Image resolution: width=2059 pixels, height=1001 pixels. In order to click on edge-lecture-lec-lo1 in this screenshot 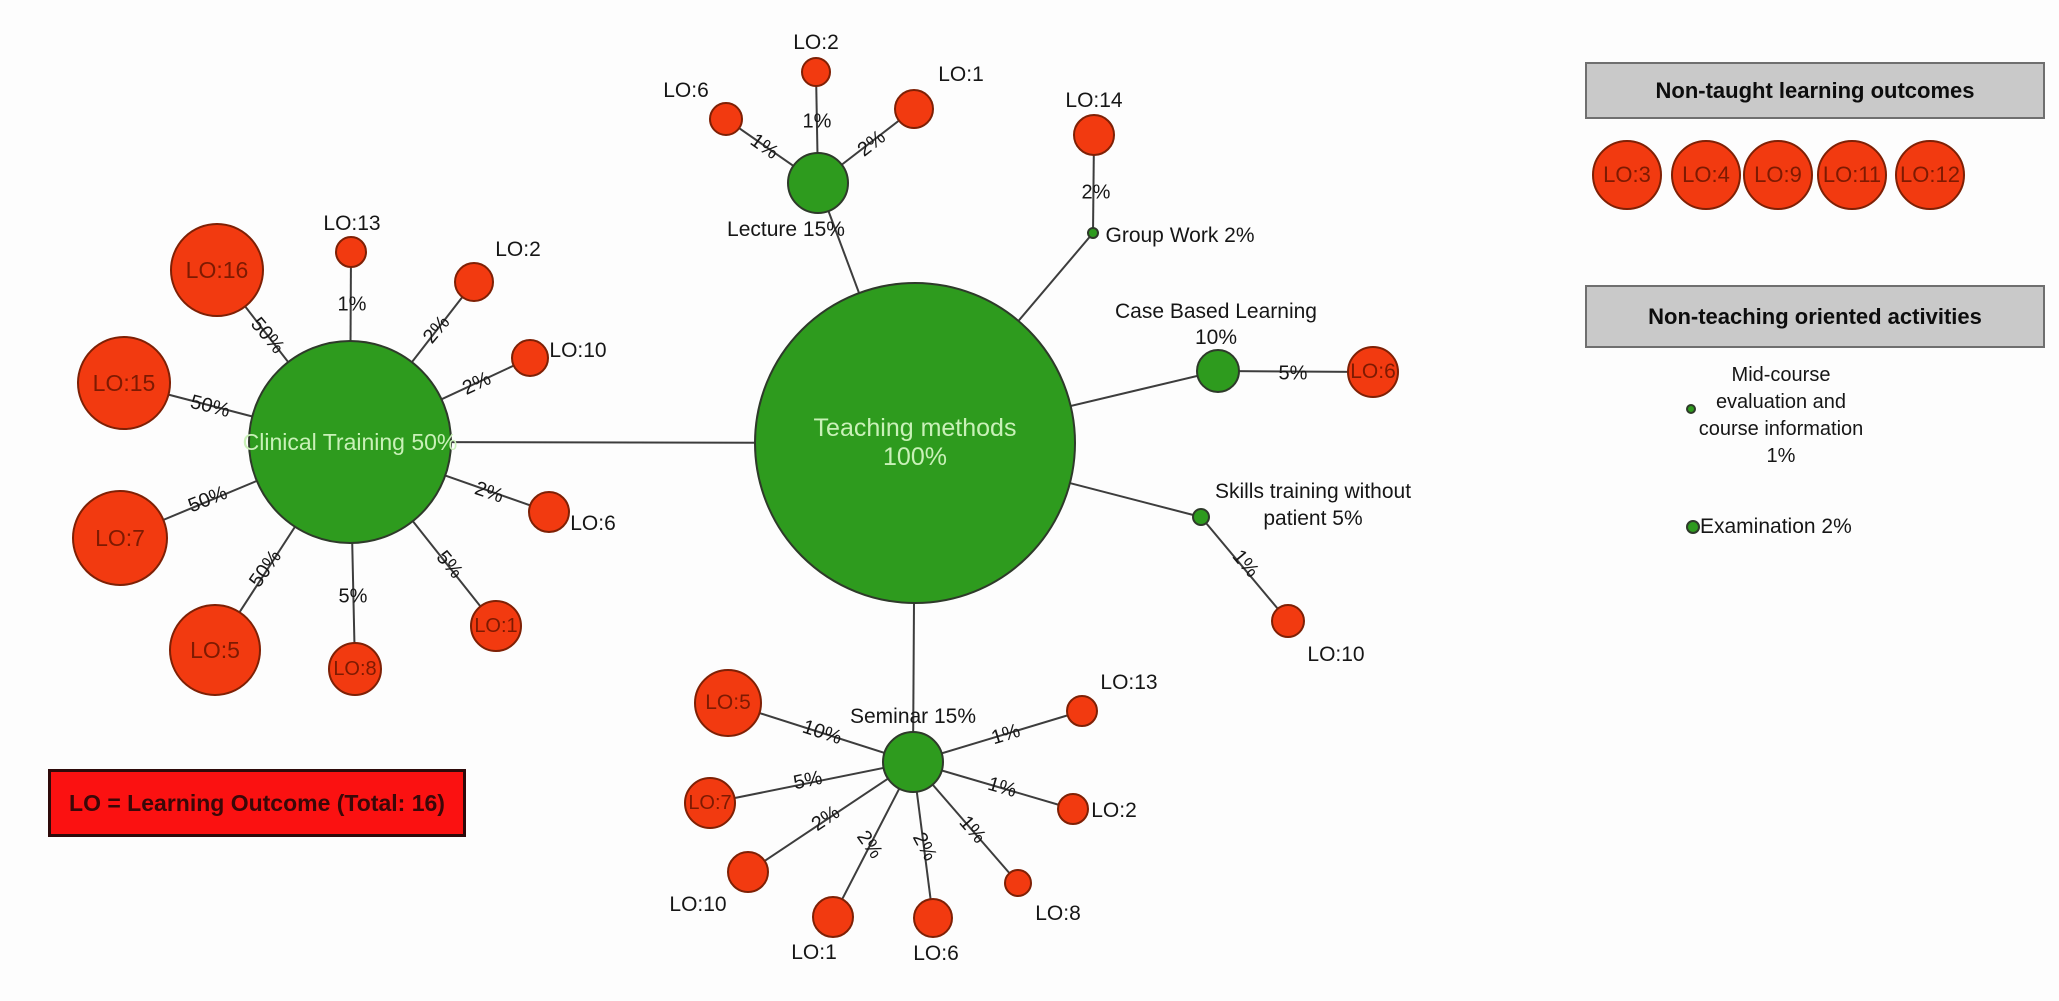, I will do `click(866, 146)`.